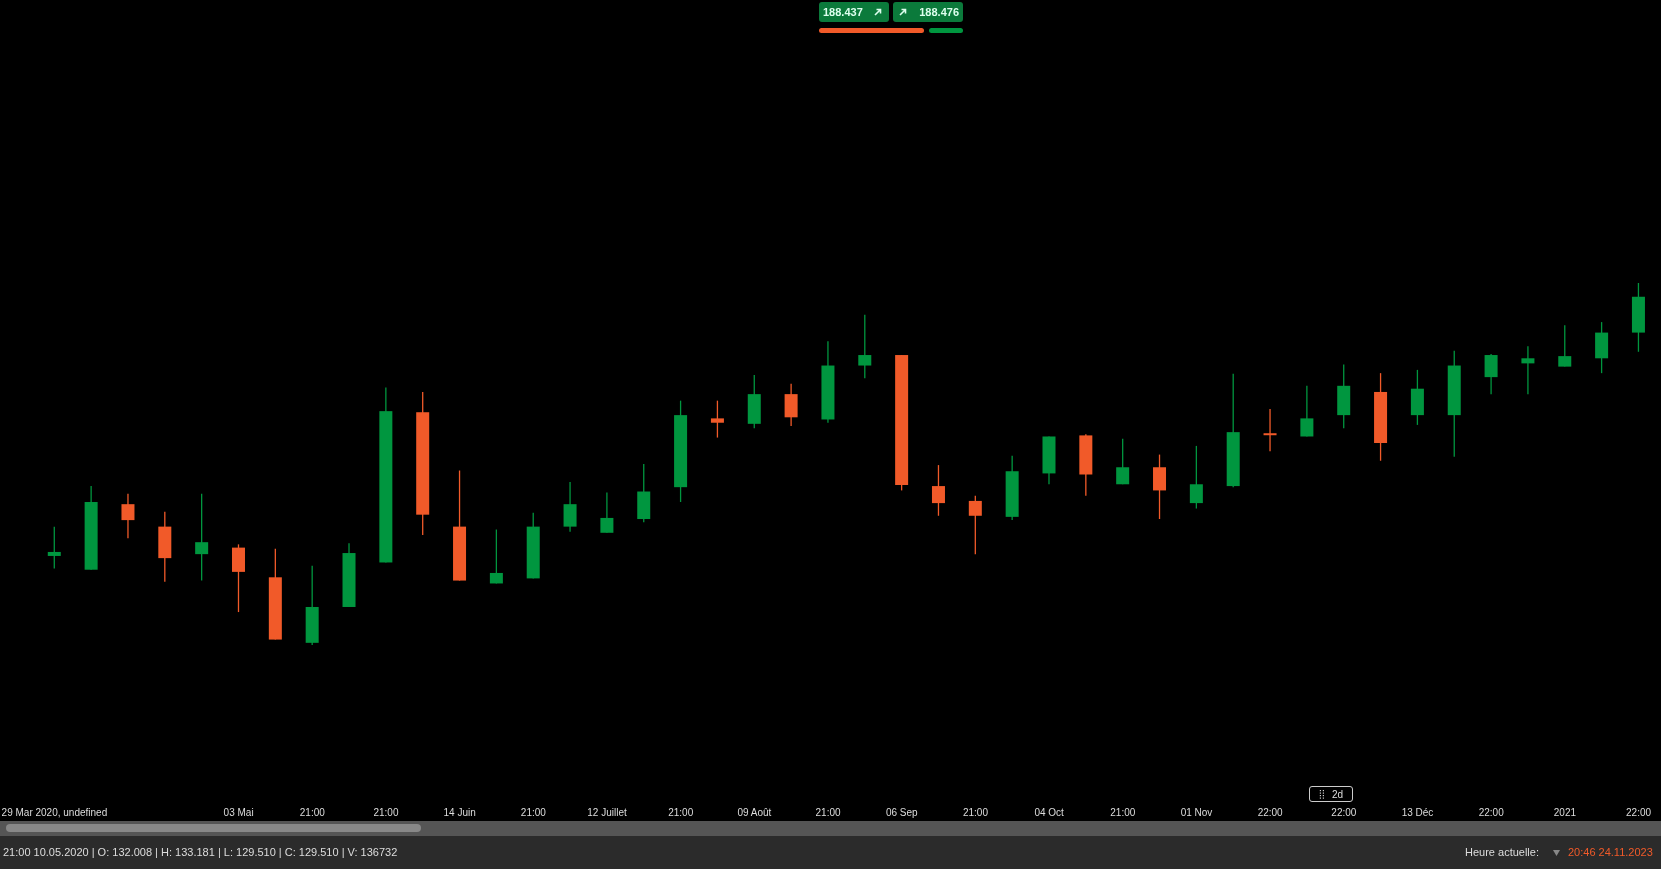 The width and height of the screenshot is (1661, 869). I want to click on text: 20:46 24.11.2023, so click(1610, 852).